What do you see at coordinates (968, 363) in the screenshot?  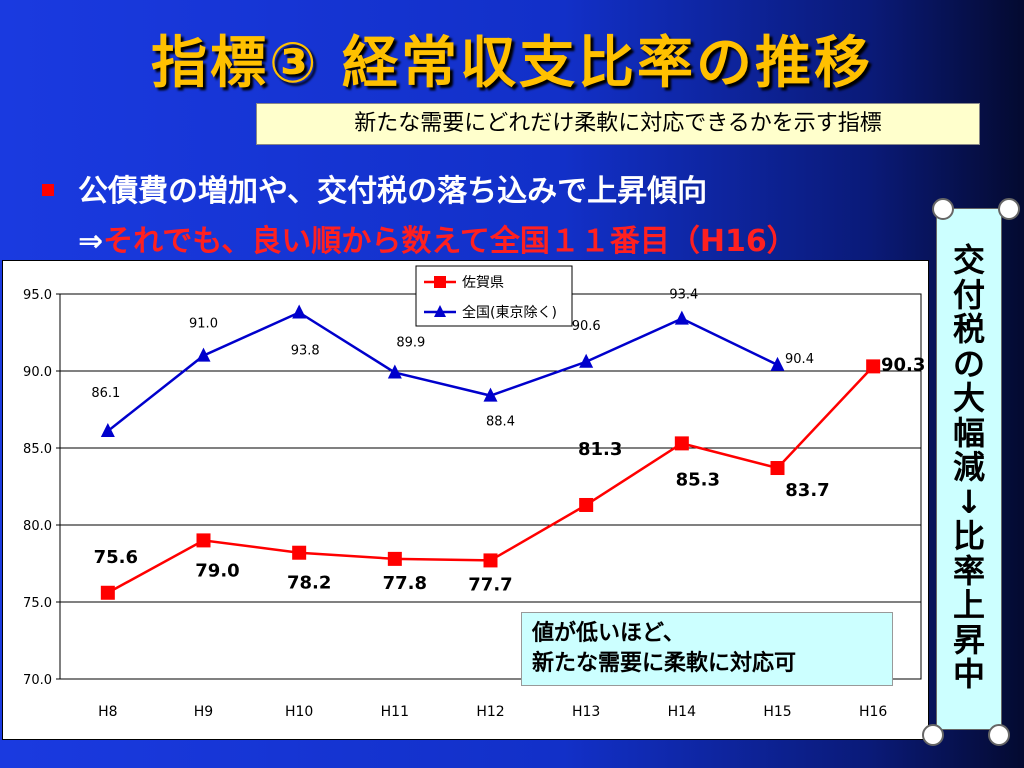 I see `scroll-char: の` at bounding box center [968, 363].